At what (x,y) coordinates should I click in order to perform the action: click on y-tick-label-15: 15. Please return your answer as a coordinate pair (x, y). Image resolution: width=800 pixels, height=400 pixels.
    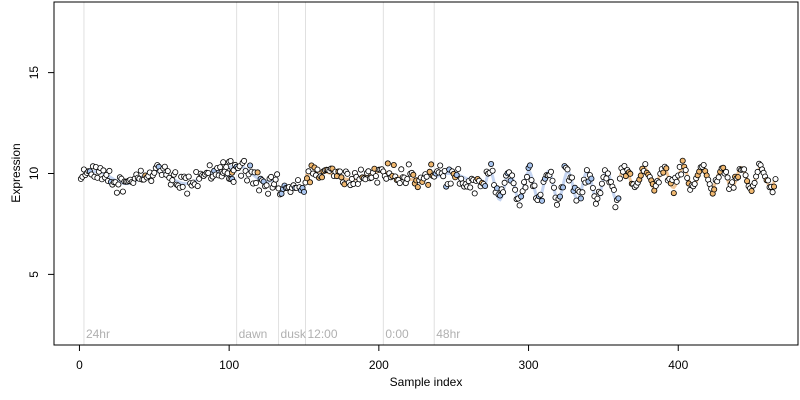
    Looking at the image, I should click on (34, 73).